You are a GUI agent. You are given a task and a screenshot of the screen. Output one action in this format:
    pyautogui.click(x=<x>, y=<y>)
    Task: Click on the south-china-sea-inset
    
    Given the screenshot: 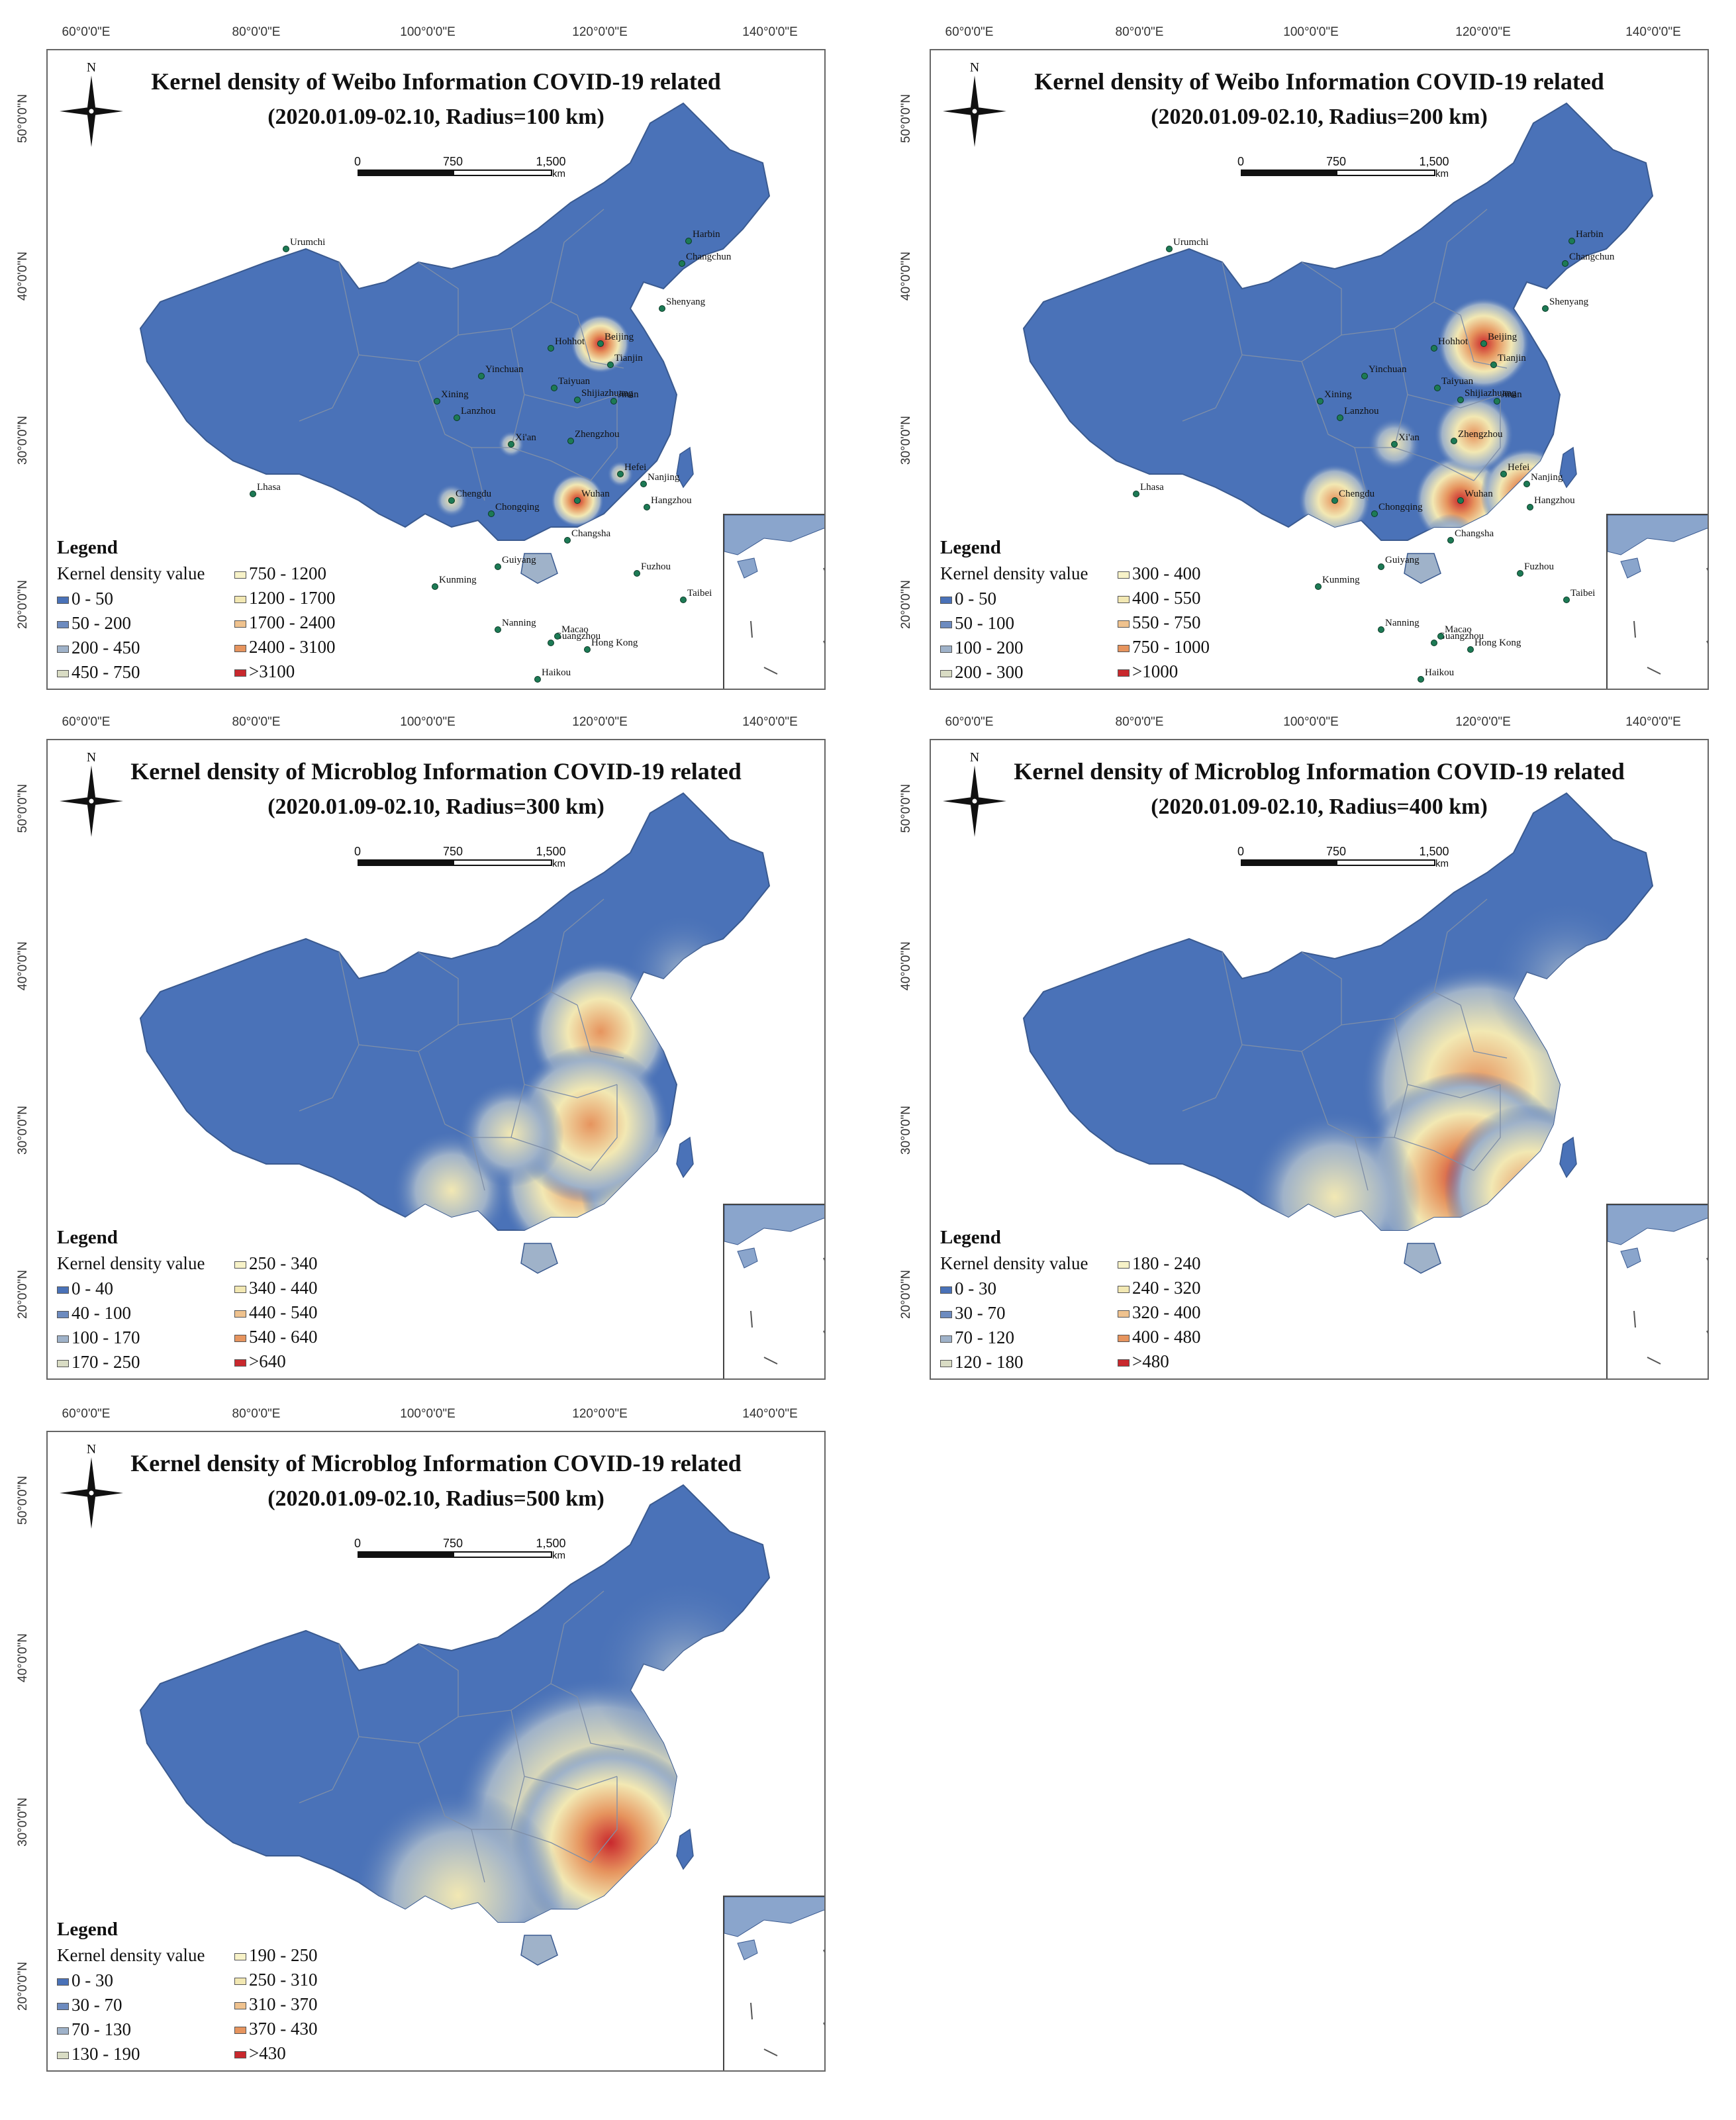 What is the action you would take?
    pyautogui.click(x=1657, y=1291)
    